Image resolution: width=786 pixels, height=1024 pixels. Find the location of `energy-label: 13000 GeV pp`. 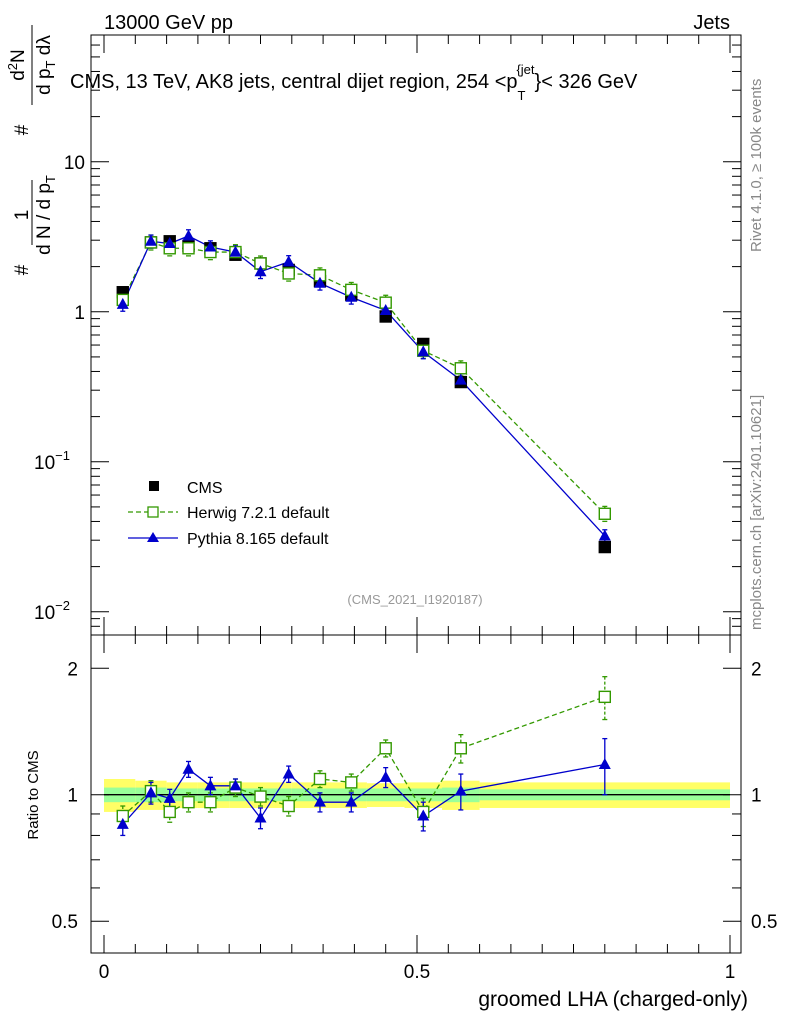

energy-label: 13000 GeV pp is located at coordinates (168, 23).